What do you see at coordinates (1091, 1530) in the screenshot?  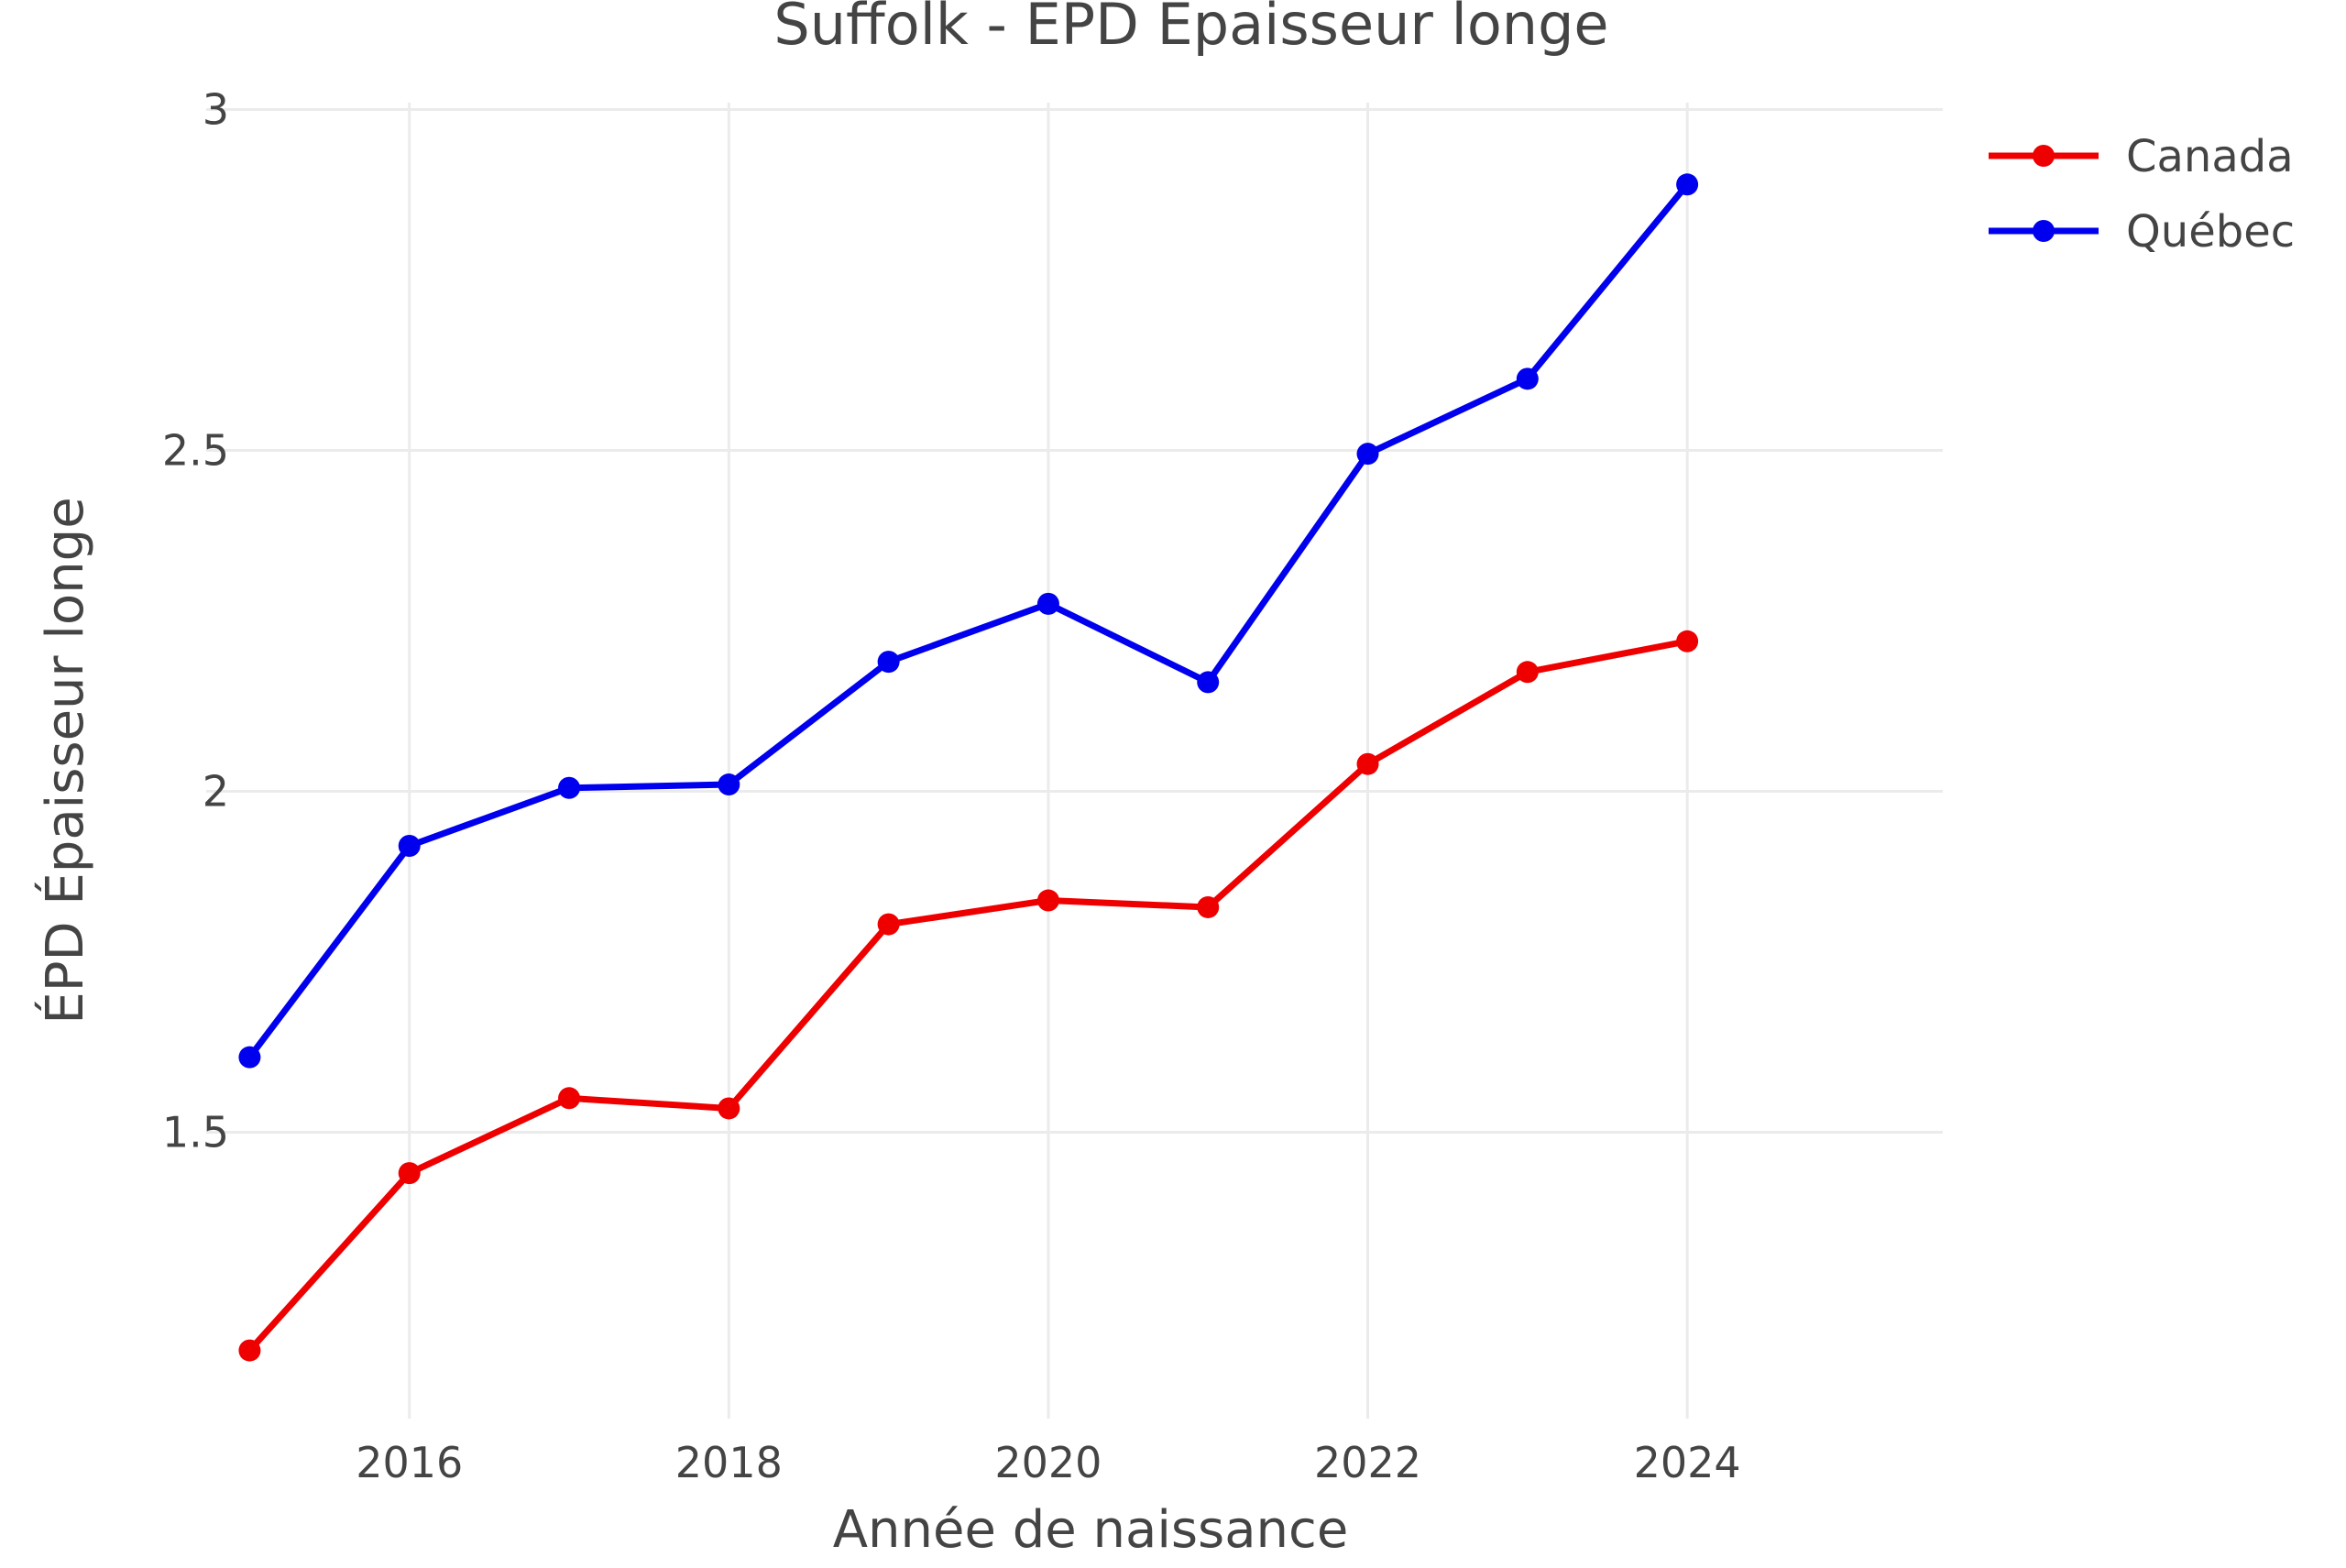 I see `x-axis-title: Année de naissance` at bounding box center [1091, 1530].